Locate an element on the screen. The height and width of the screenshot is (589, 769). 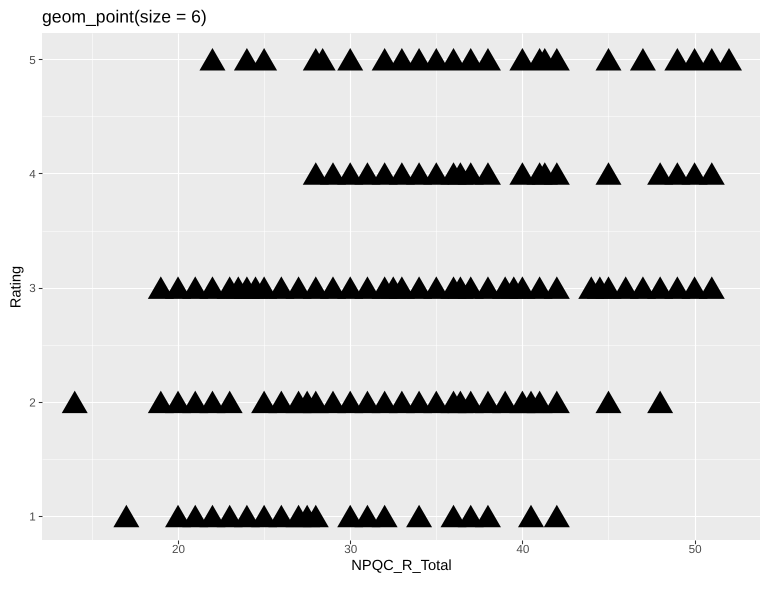
y-tick-label: 2 is located at coordinates (32, 403).